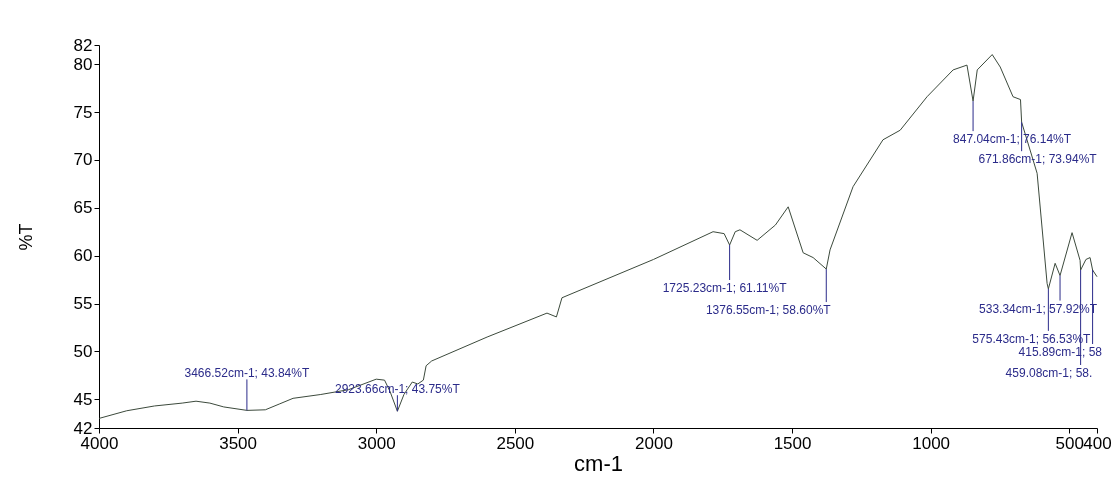 The width and height of the screenshot is (1120, 497). What do you see at coordinates (83, 112) in the screenshot?
I see `y-tick-label: 75` at bounding box center [83, 112].